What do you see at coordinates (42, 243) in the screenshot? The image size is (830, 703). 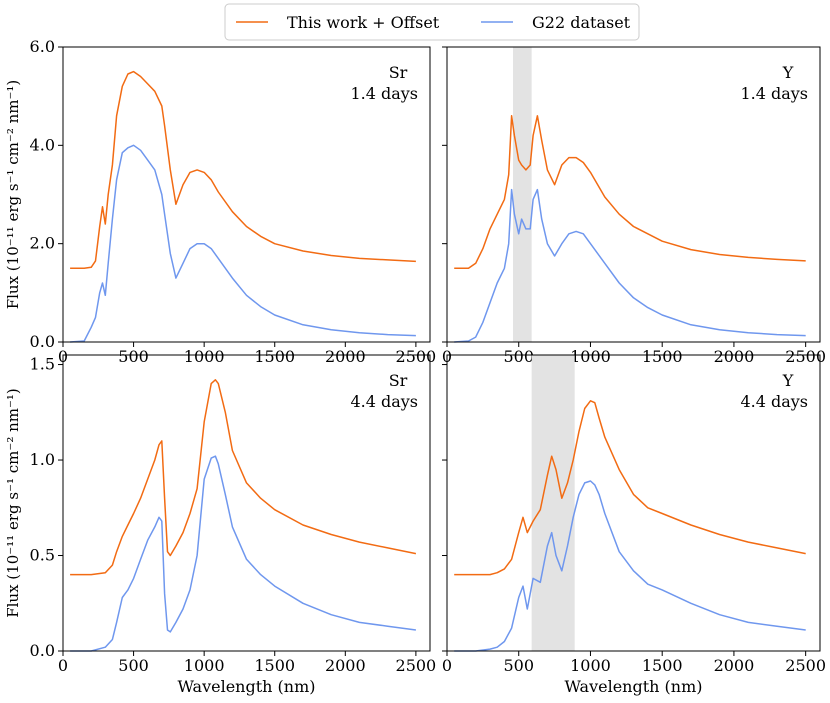 I see `y-tick-label: 2.0` at bounding box center [42, 243].